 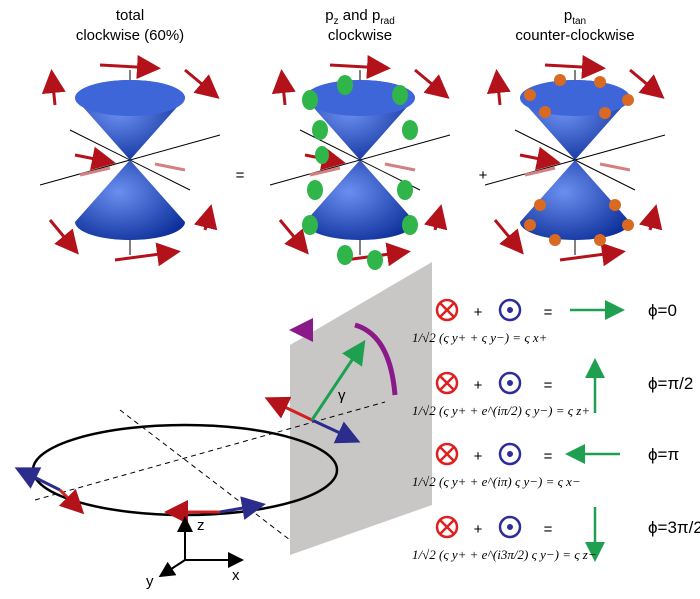 What do you see at coordinates (504, 554) in the screenshot?
I see `equation: 1/√2 (ς y+ + e^(i3π/2) ς y−) = ς z−` at bounding box center [504, 554].